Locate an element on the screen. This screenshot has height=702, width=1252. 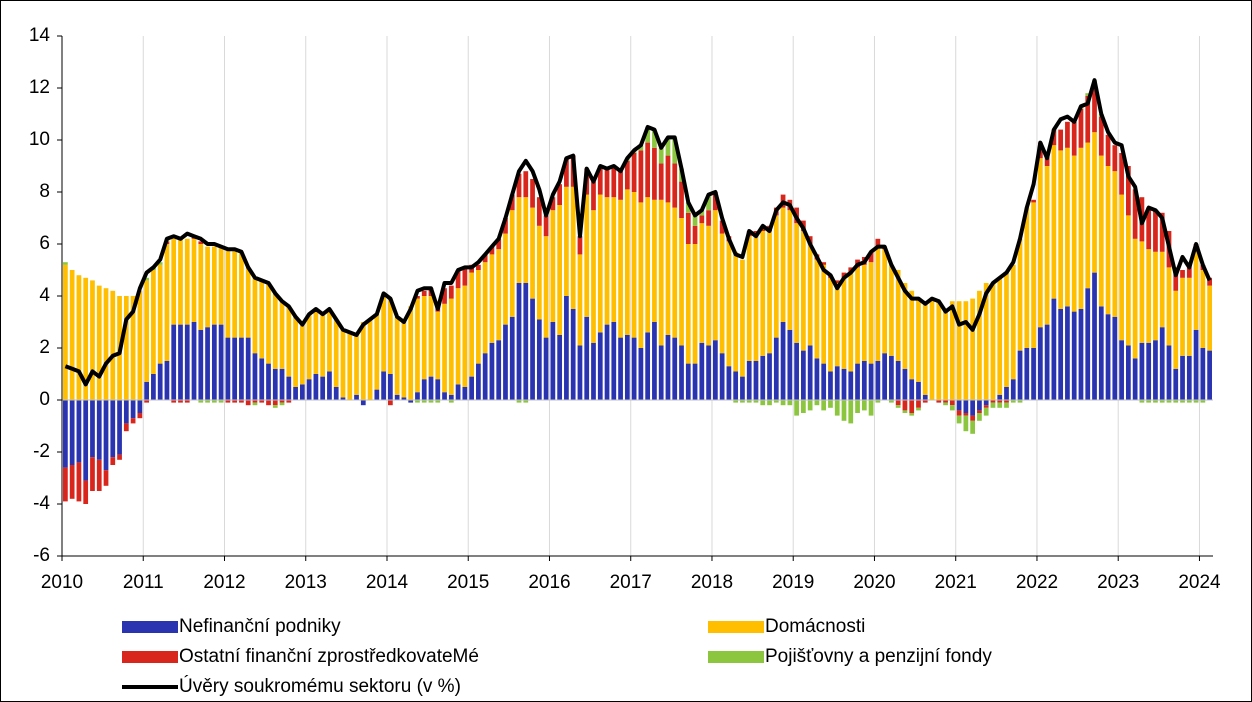
x-tick-label: 2021 is located at coordinates (956, 582).